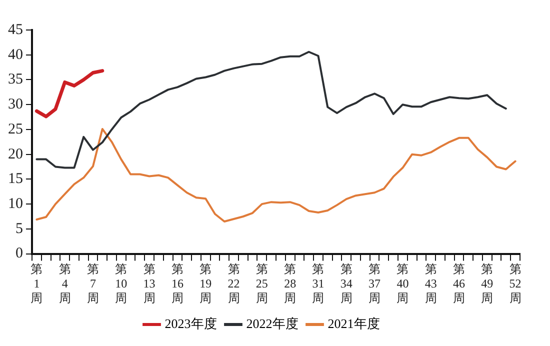 Image resolution: width=550 pixels, height=346 pixels. Describe the element at coordinates (15, 179) in the screenshot. I see `y-tick-label: 15` at that location.